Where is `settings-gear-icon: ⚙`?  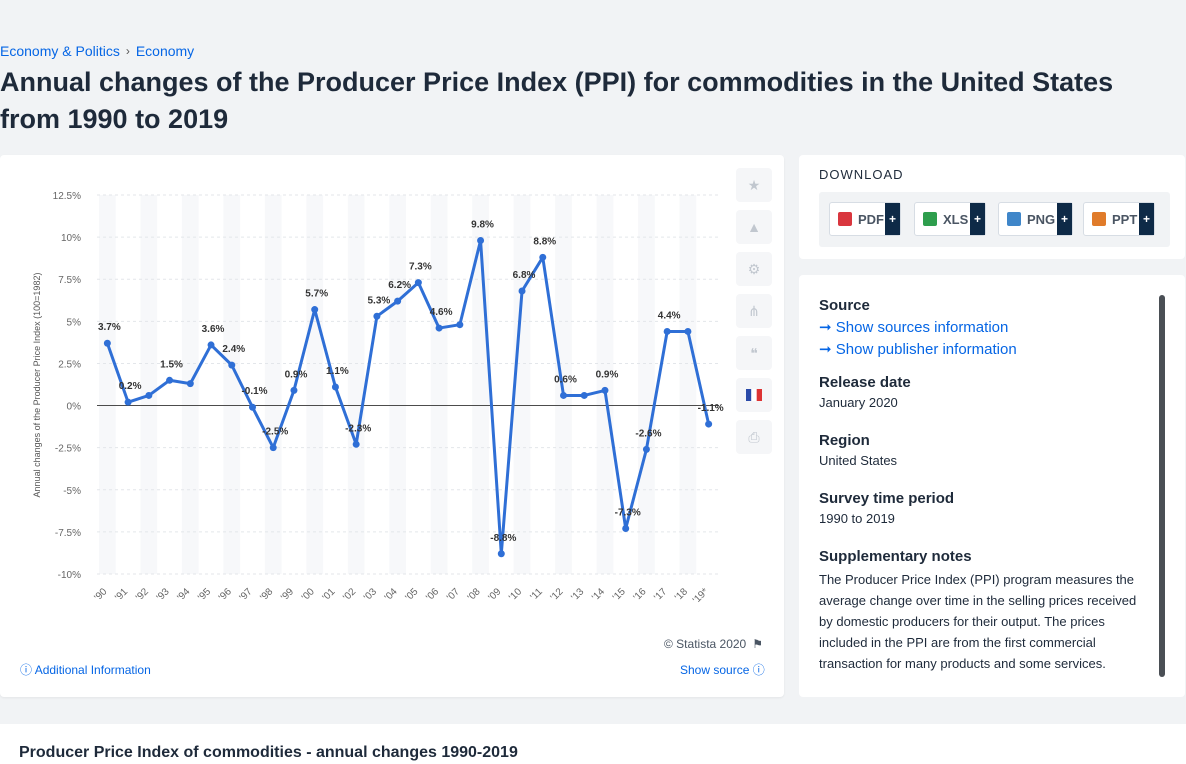
settings-gear-icon: ⚙ is located at coordinates (754, 269).